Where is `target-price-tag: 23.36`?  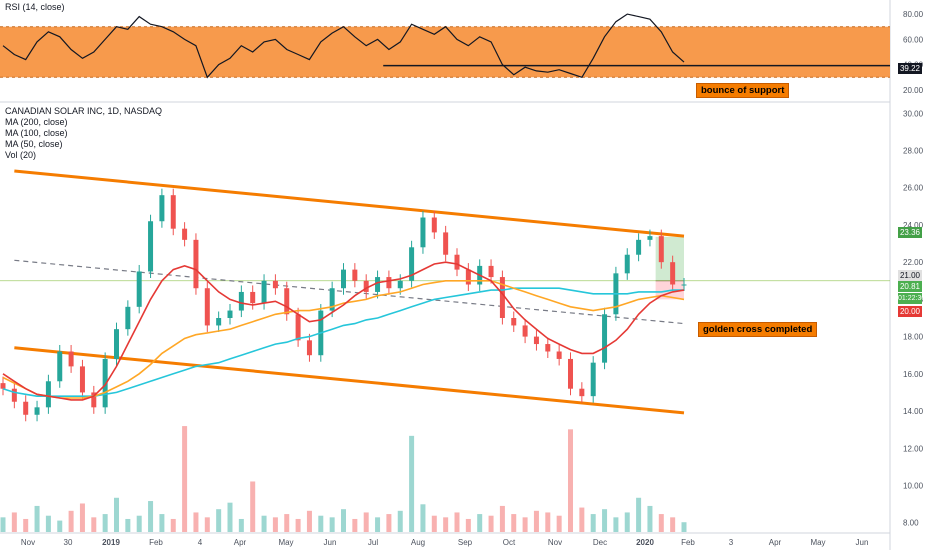 target-price-tag: 23.36 is located at coordinates (910, 232).